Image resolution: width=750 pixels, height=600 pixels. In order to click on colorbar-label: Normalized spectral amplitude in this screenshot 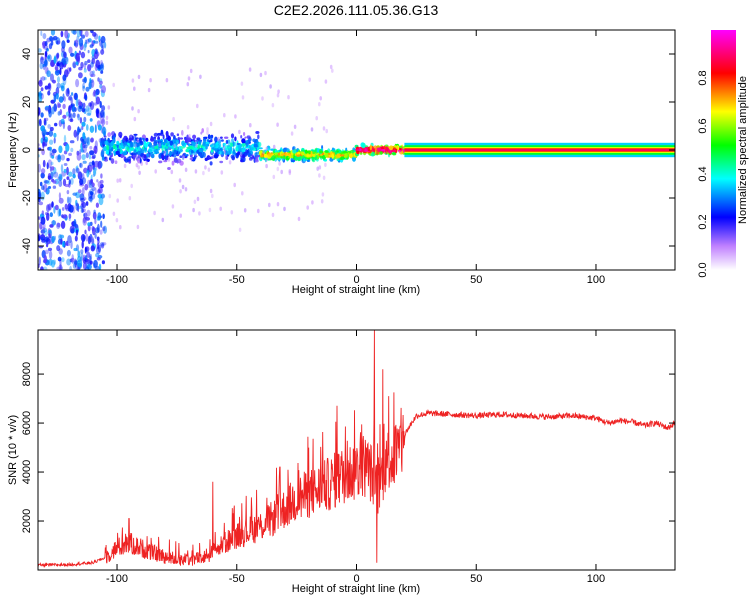, I will do `click(743, 150)`.